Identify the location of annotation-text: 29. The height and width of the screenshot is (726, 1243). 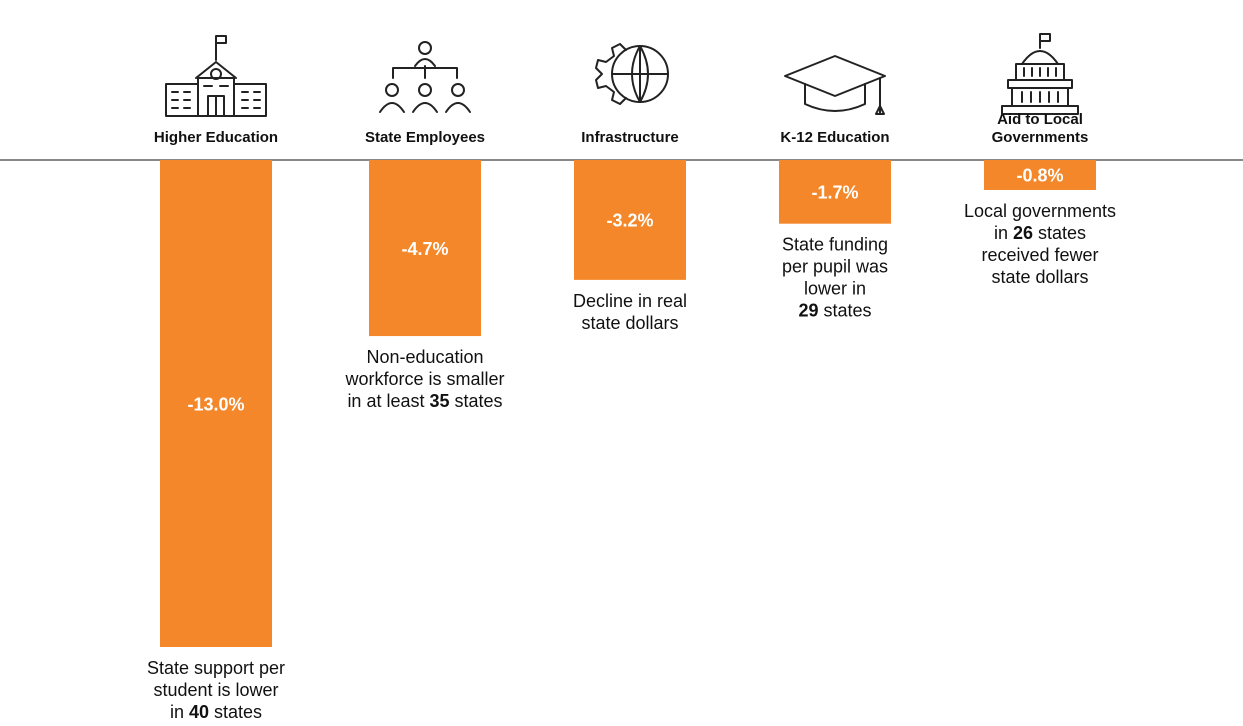
(808, 310).